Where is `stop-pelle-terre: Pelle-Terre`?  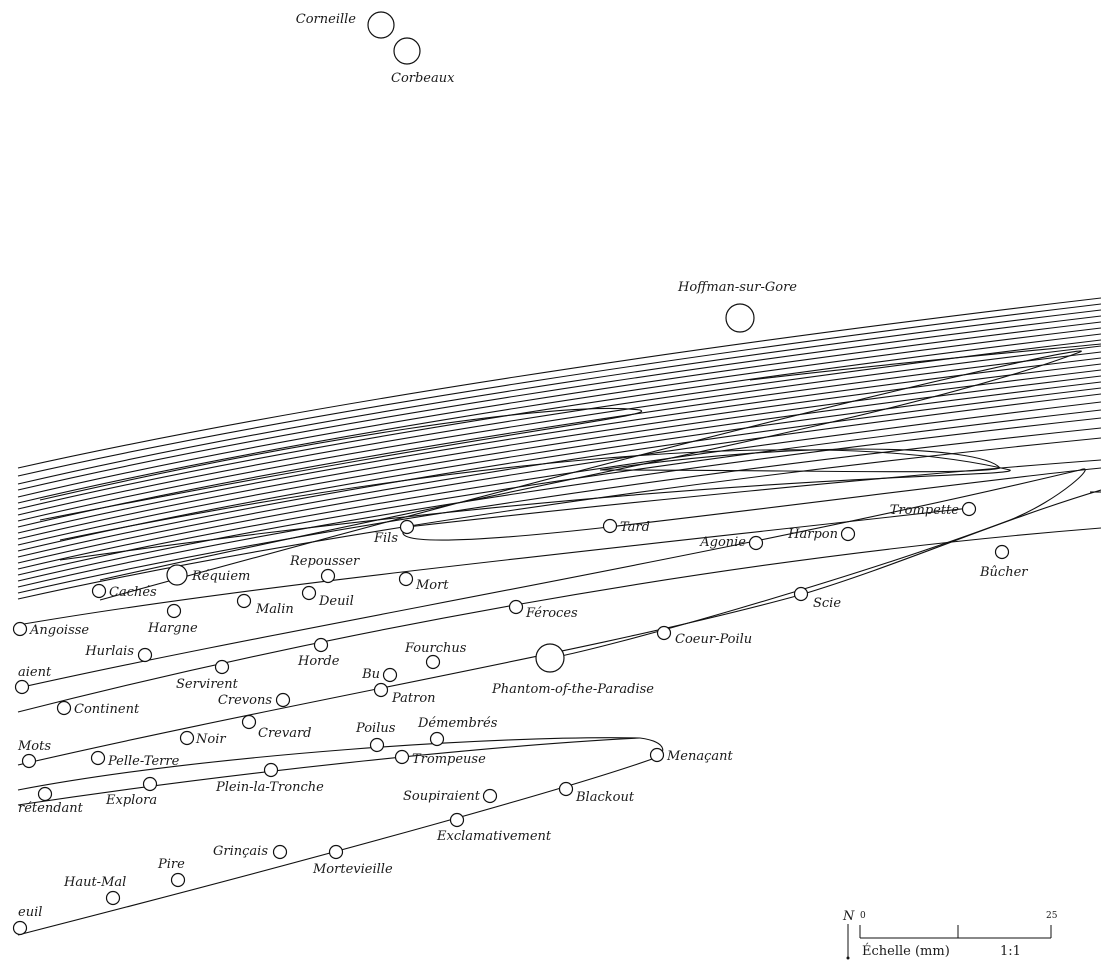 stop-pelle-terre: Pelle-Terre is located at coordinates (135, 760).